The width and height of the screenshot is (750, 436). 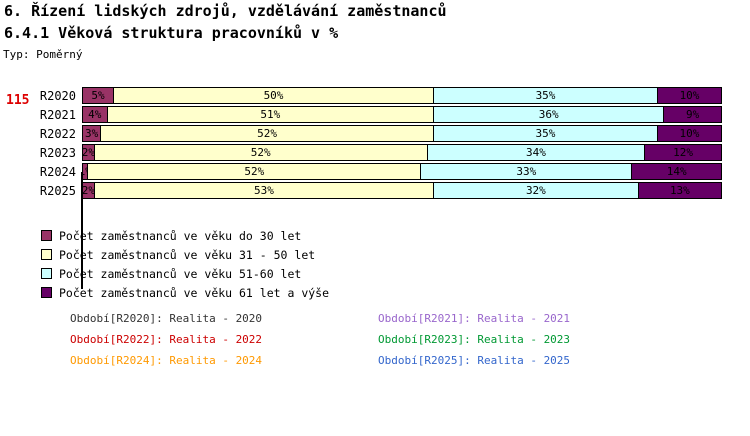 I want to click on bar-segment-value: 51%, so click(x=270, y=114).